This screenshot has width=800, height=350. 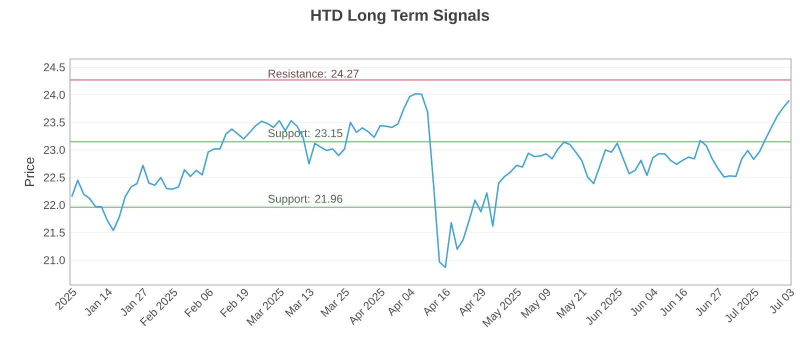 I want to click on y-axis-title: Price, so click(x=29, y=171).